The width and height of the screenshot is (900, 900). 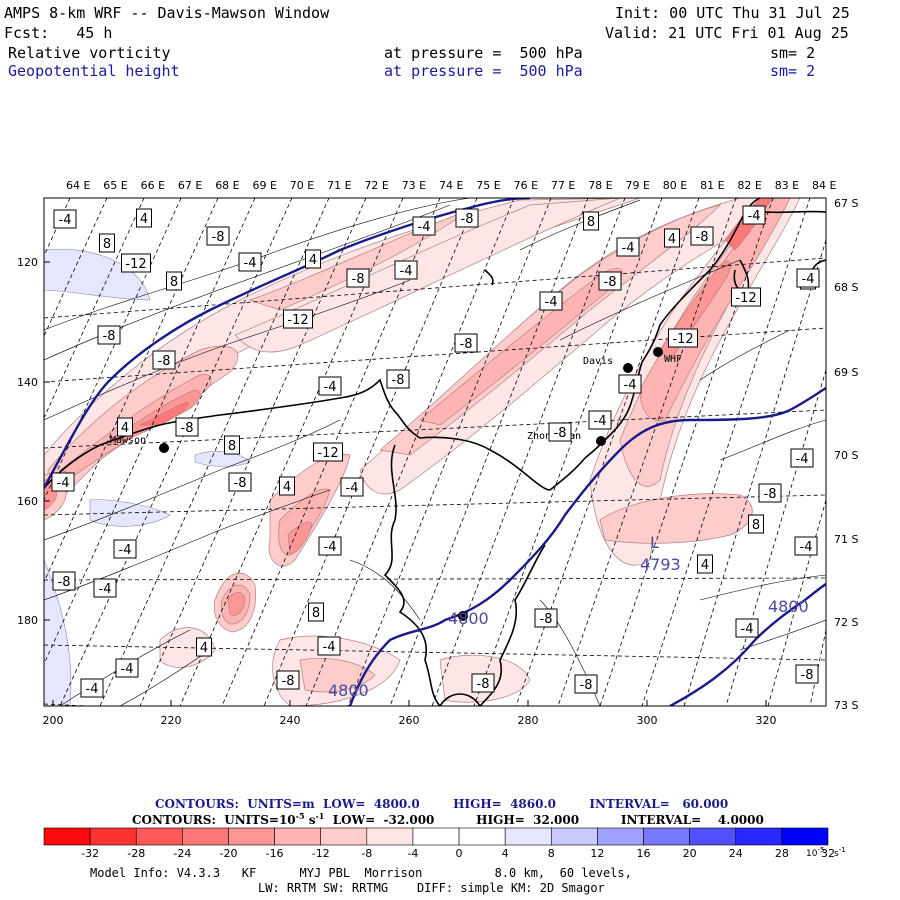 What do you see at coordinates (788, 606) in the screenshot?
I see `height-label-4800-east: 4800` at bounding box center [788, 606].